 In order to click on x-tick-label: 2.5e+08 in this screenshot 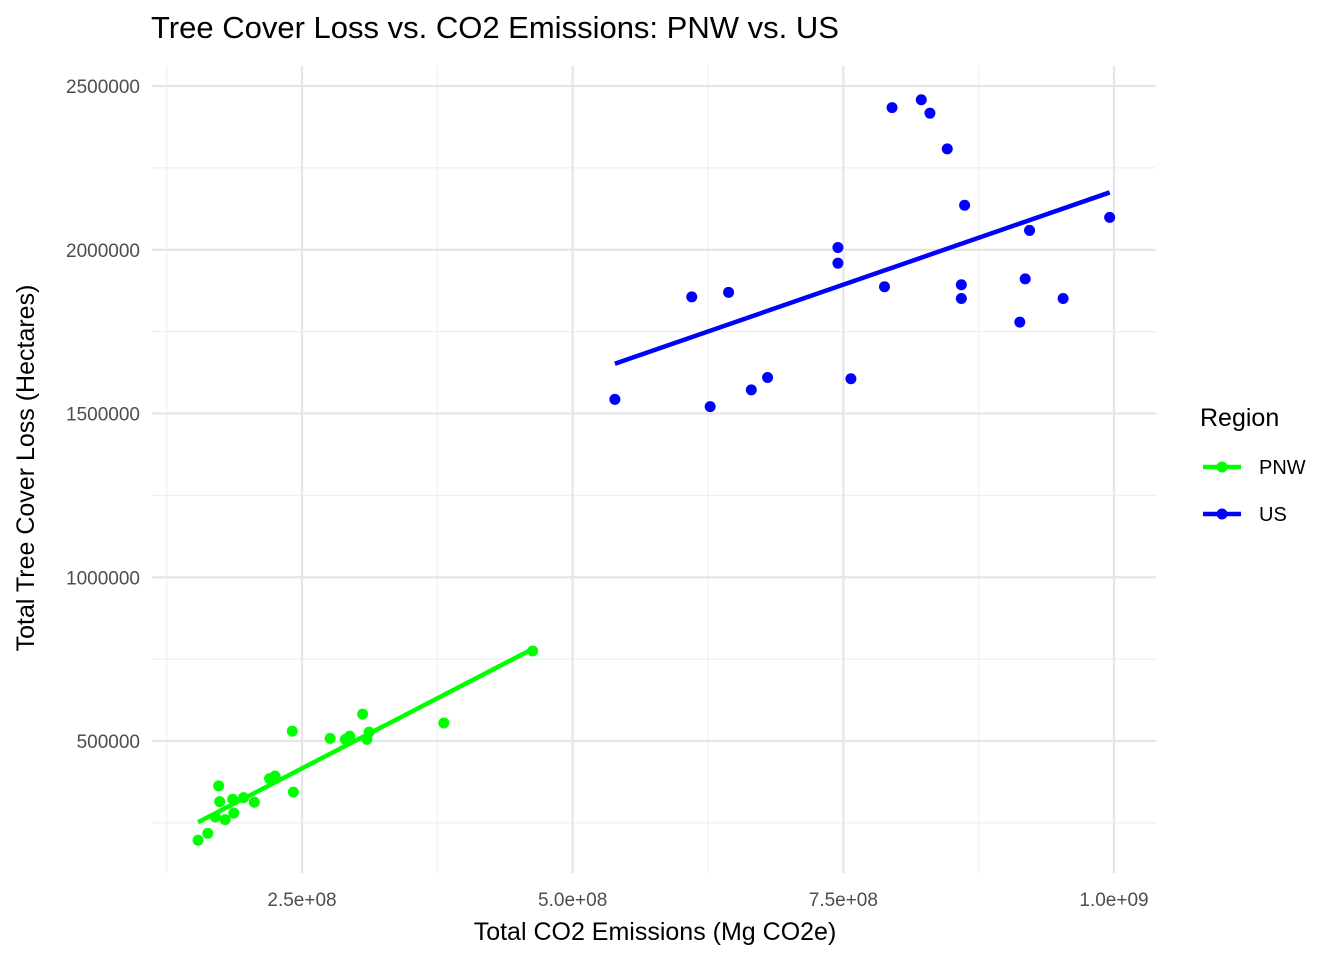, I will do `click(301, 900)`.